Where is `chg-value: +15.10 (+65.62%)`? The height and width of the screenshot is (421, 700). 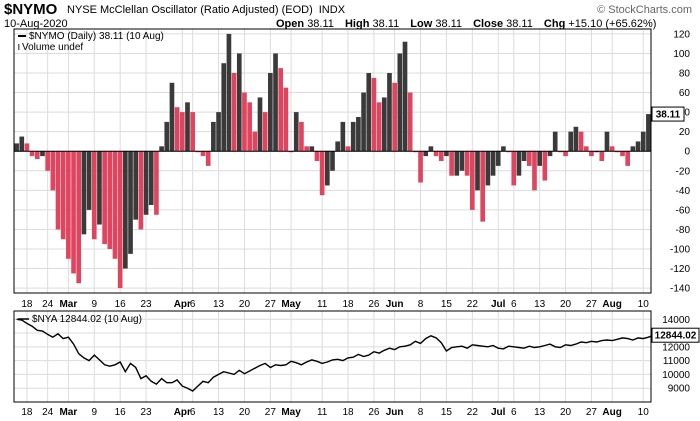 chg-value: +15.10 (+65.62%) is located at coordinates (612, 24).